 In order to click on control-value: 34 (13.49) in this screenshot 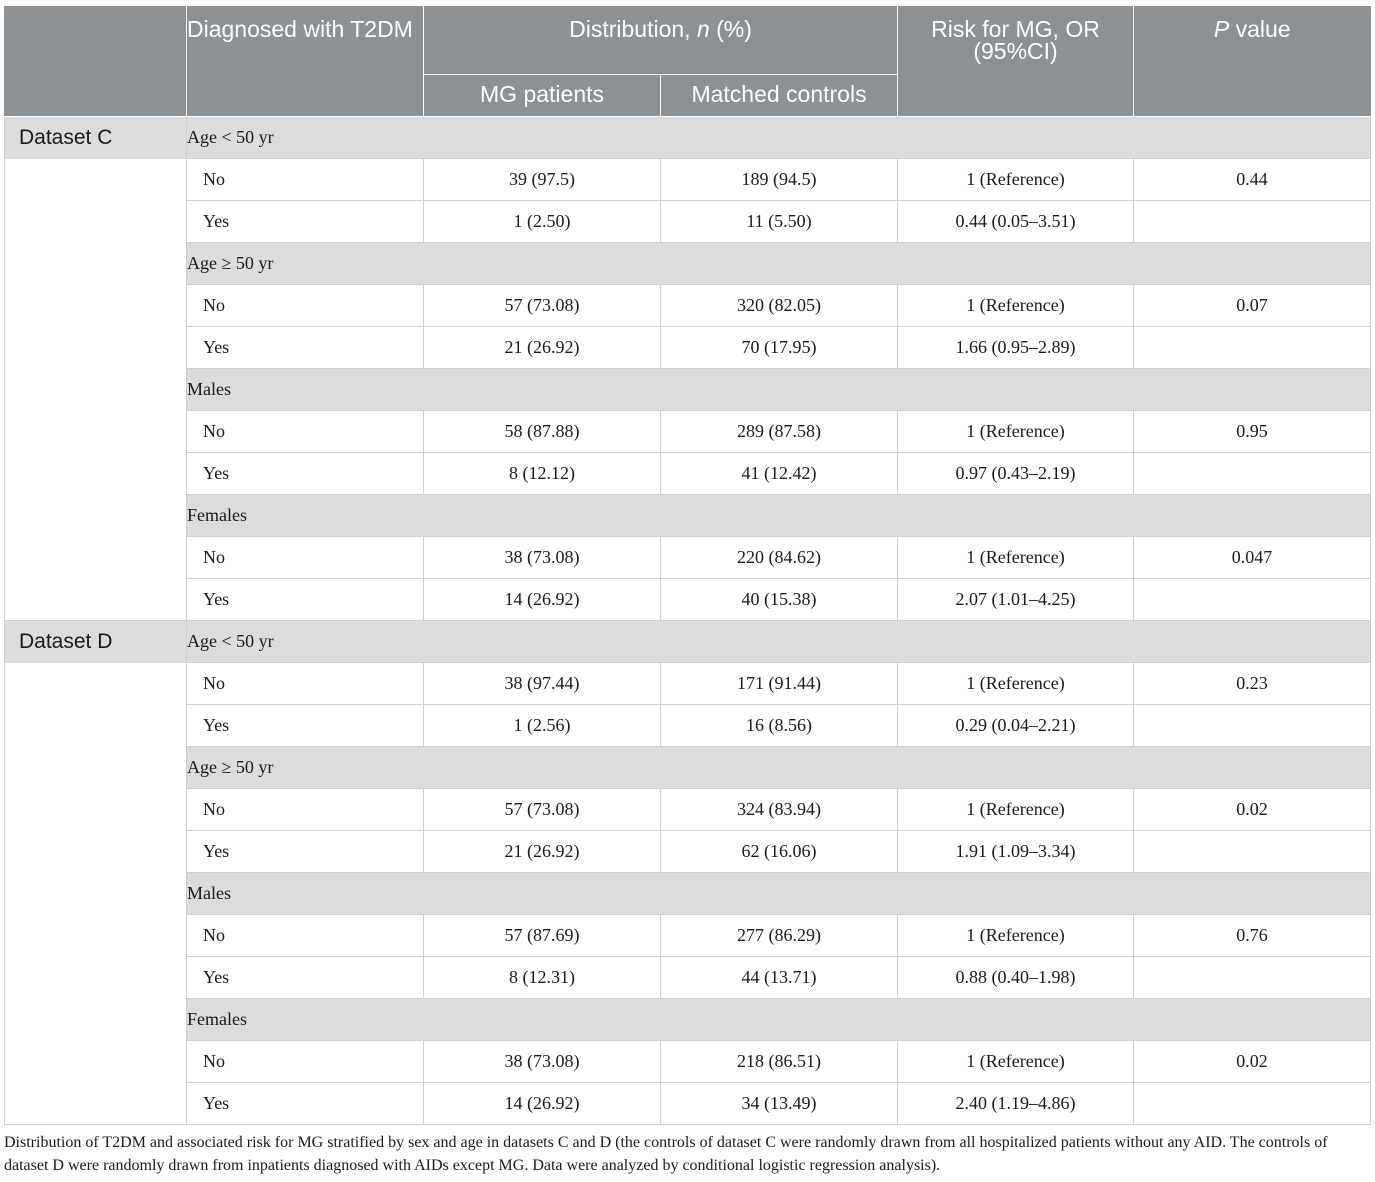, I will do `click(779, 1103)`.